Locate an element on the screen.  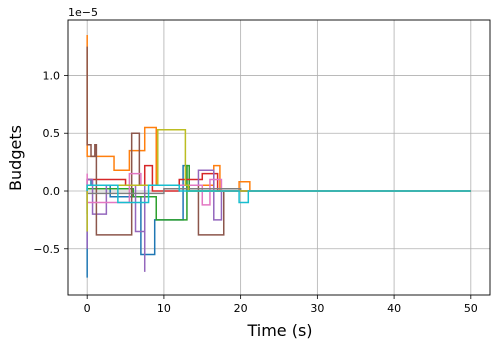
x-tick-label: 40 is located at coordinates (394, 308).